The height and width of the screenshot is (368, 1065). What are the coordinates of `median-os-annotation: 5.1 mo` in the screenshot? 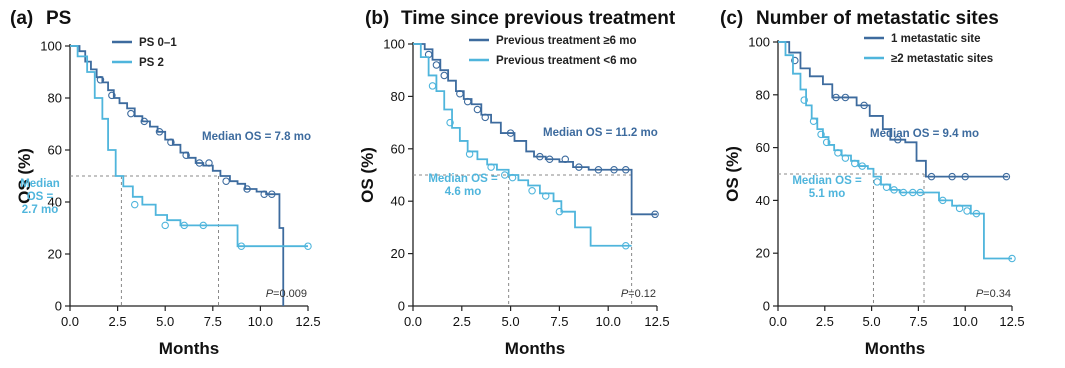 It's located at (827, 194).